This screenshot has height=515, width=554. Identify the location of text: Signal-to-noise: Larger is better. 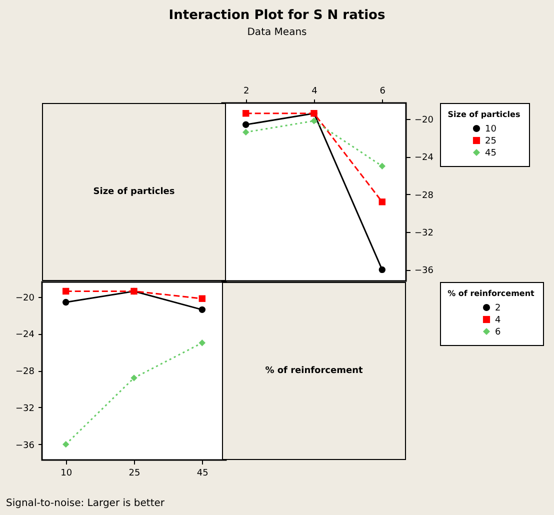
(85, 503).